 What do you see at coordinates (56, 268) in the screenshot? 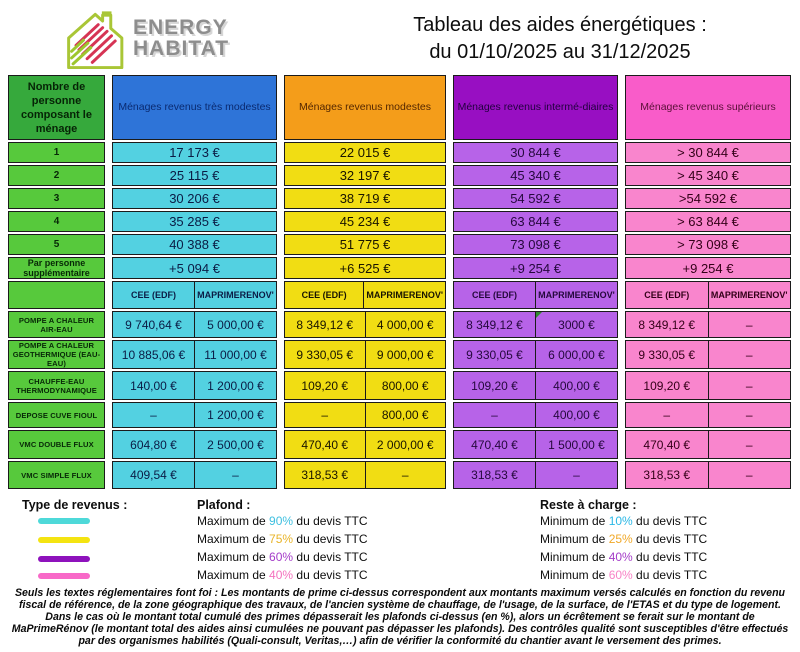
I see `row-label-extra-person: Par personne supplémentaire` at bounding box center [56, 268].